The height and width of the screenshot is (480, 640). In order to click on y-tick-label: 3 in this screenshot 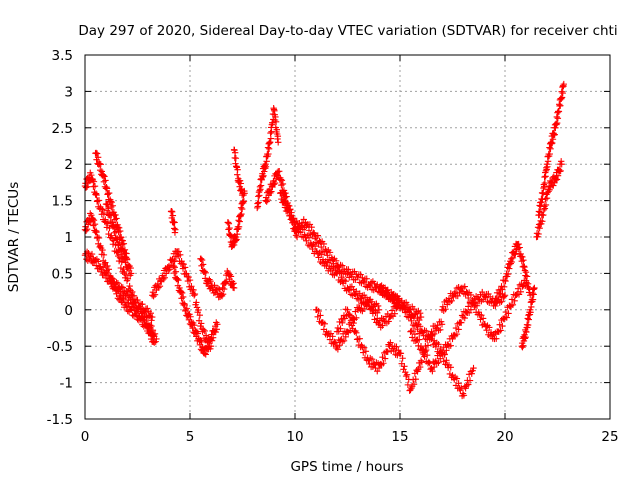, I will do `click(68, 92)`.